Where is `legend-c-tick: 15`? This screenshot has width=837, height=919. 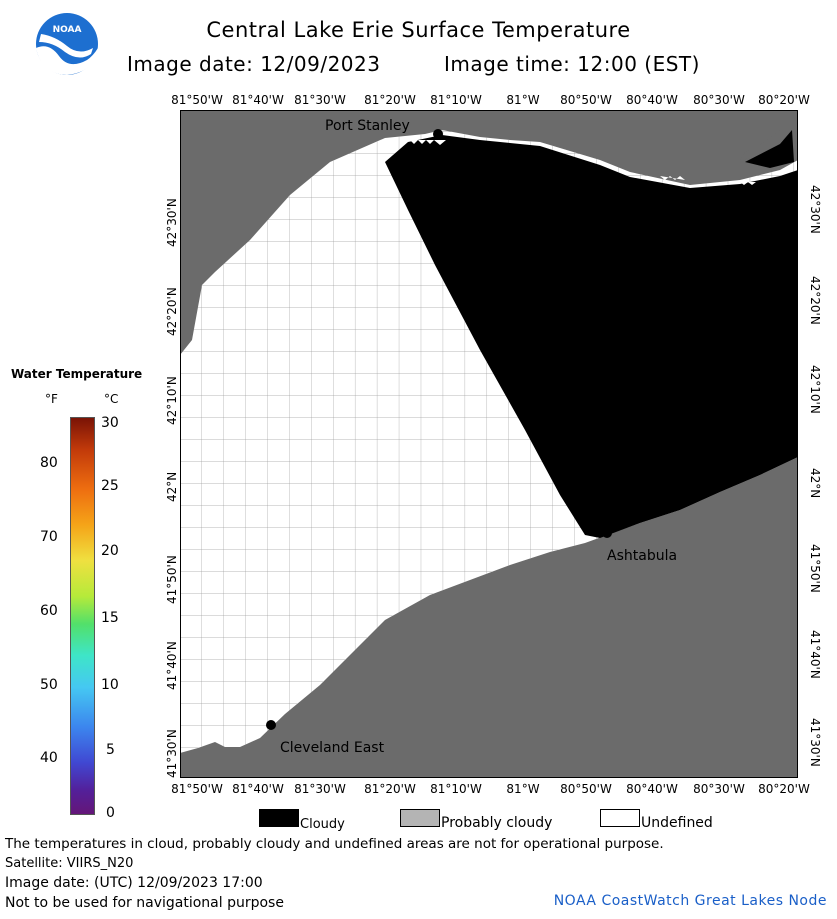 legend-c-tick: 15 is located at coordinates (110, 618).